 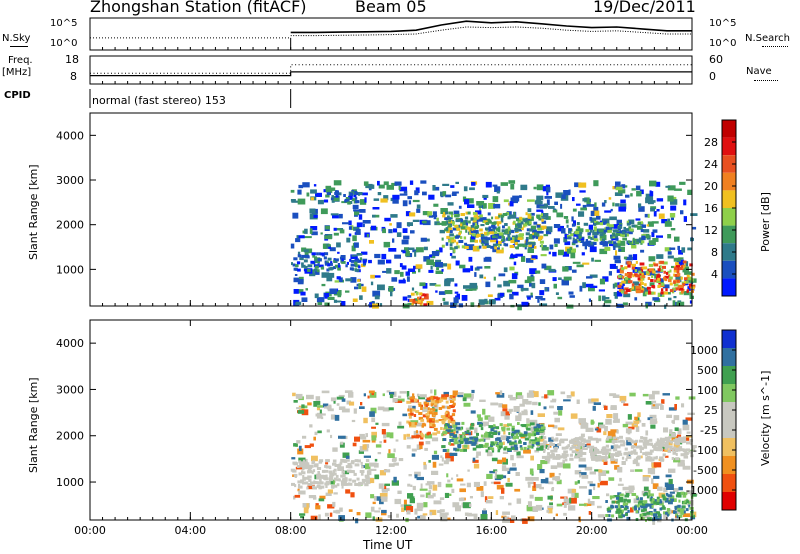 What do you see at coordinates (711, 186) in the screenshot?
I see `colorbar-tick-label: 20` at bounding box center [711, 186].